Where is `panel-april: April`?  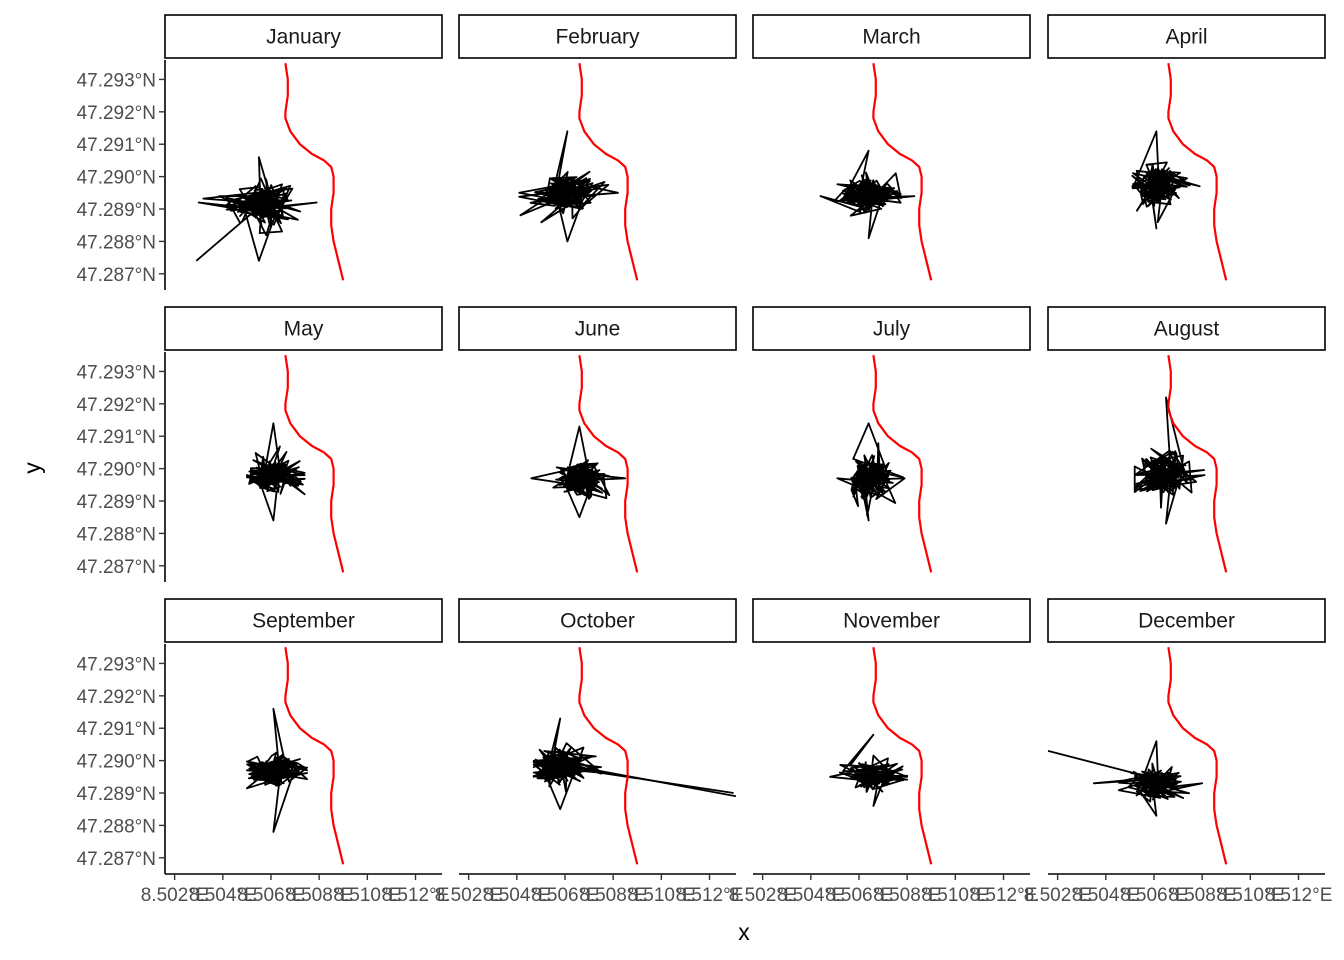
panel-april: April is located at coordinates (1186, 147).